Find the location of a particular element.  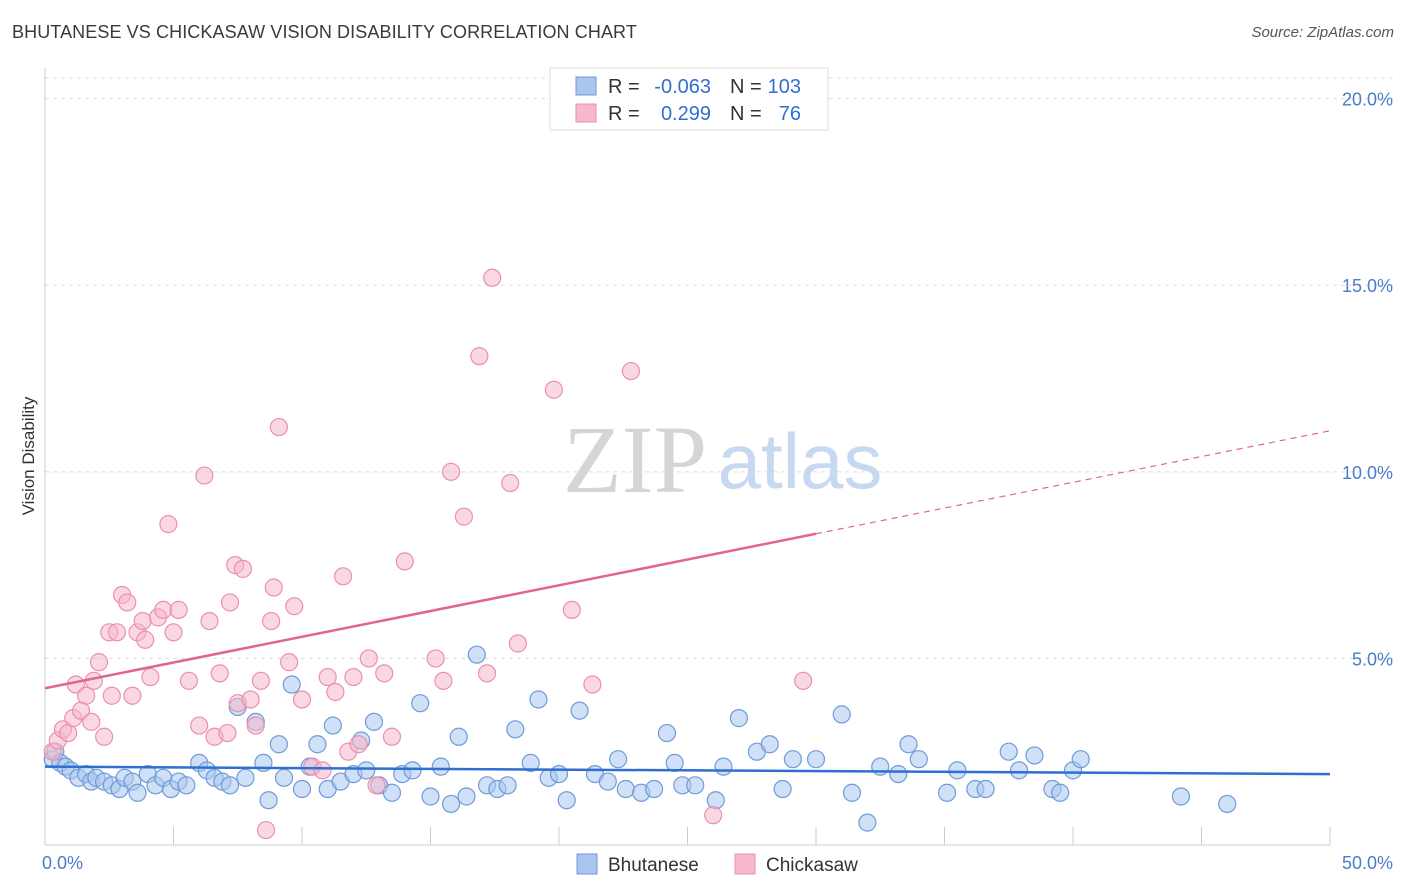

bottom-legend-swatch-bhutanese is located at coordinates (587, 864).